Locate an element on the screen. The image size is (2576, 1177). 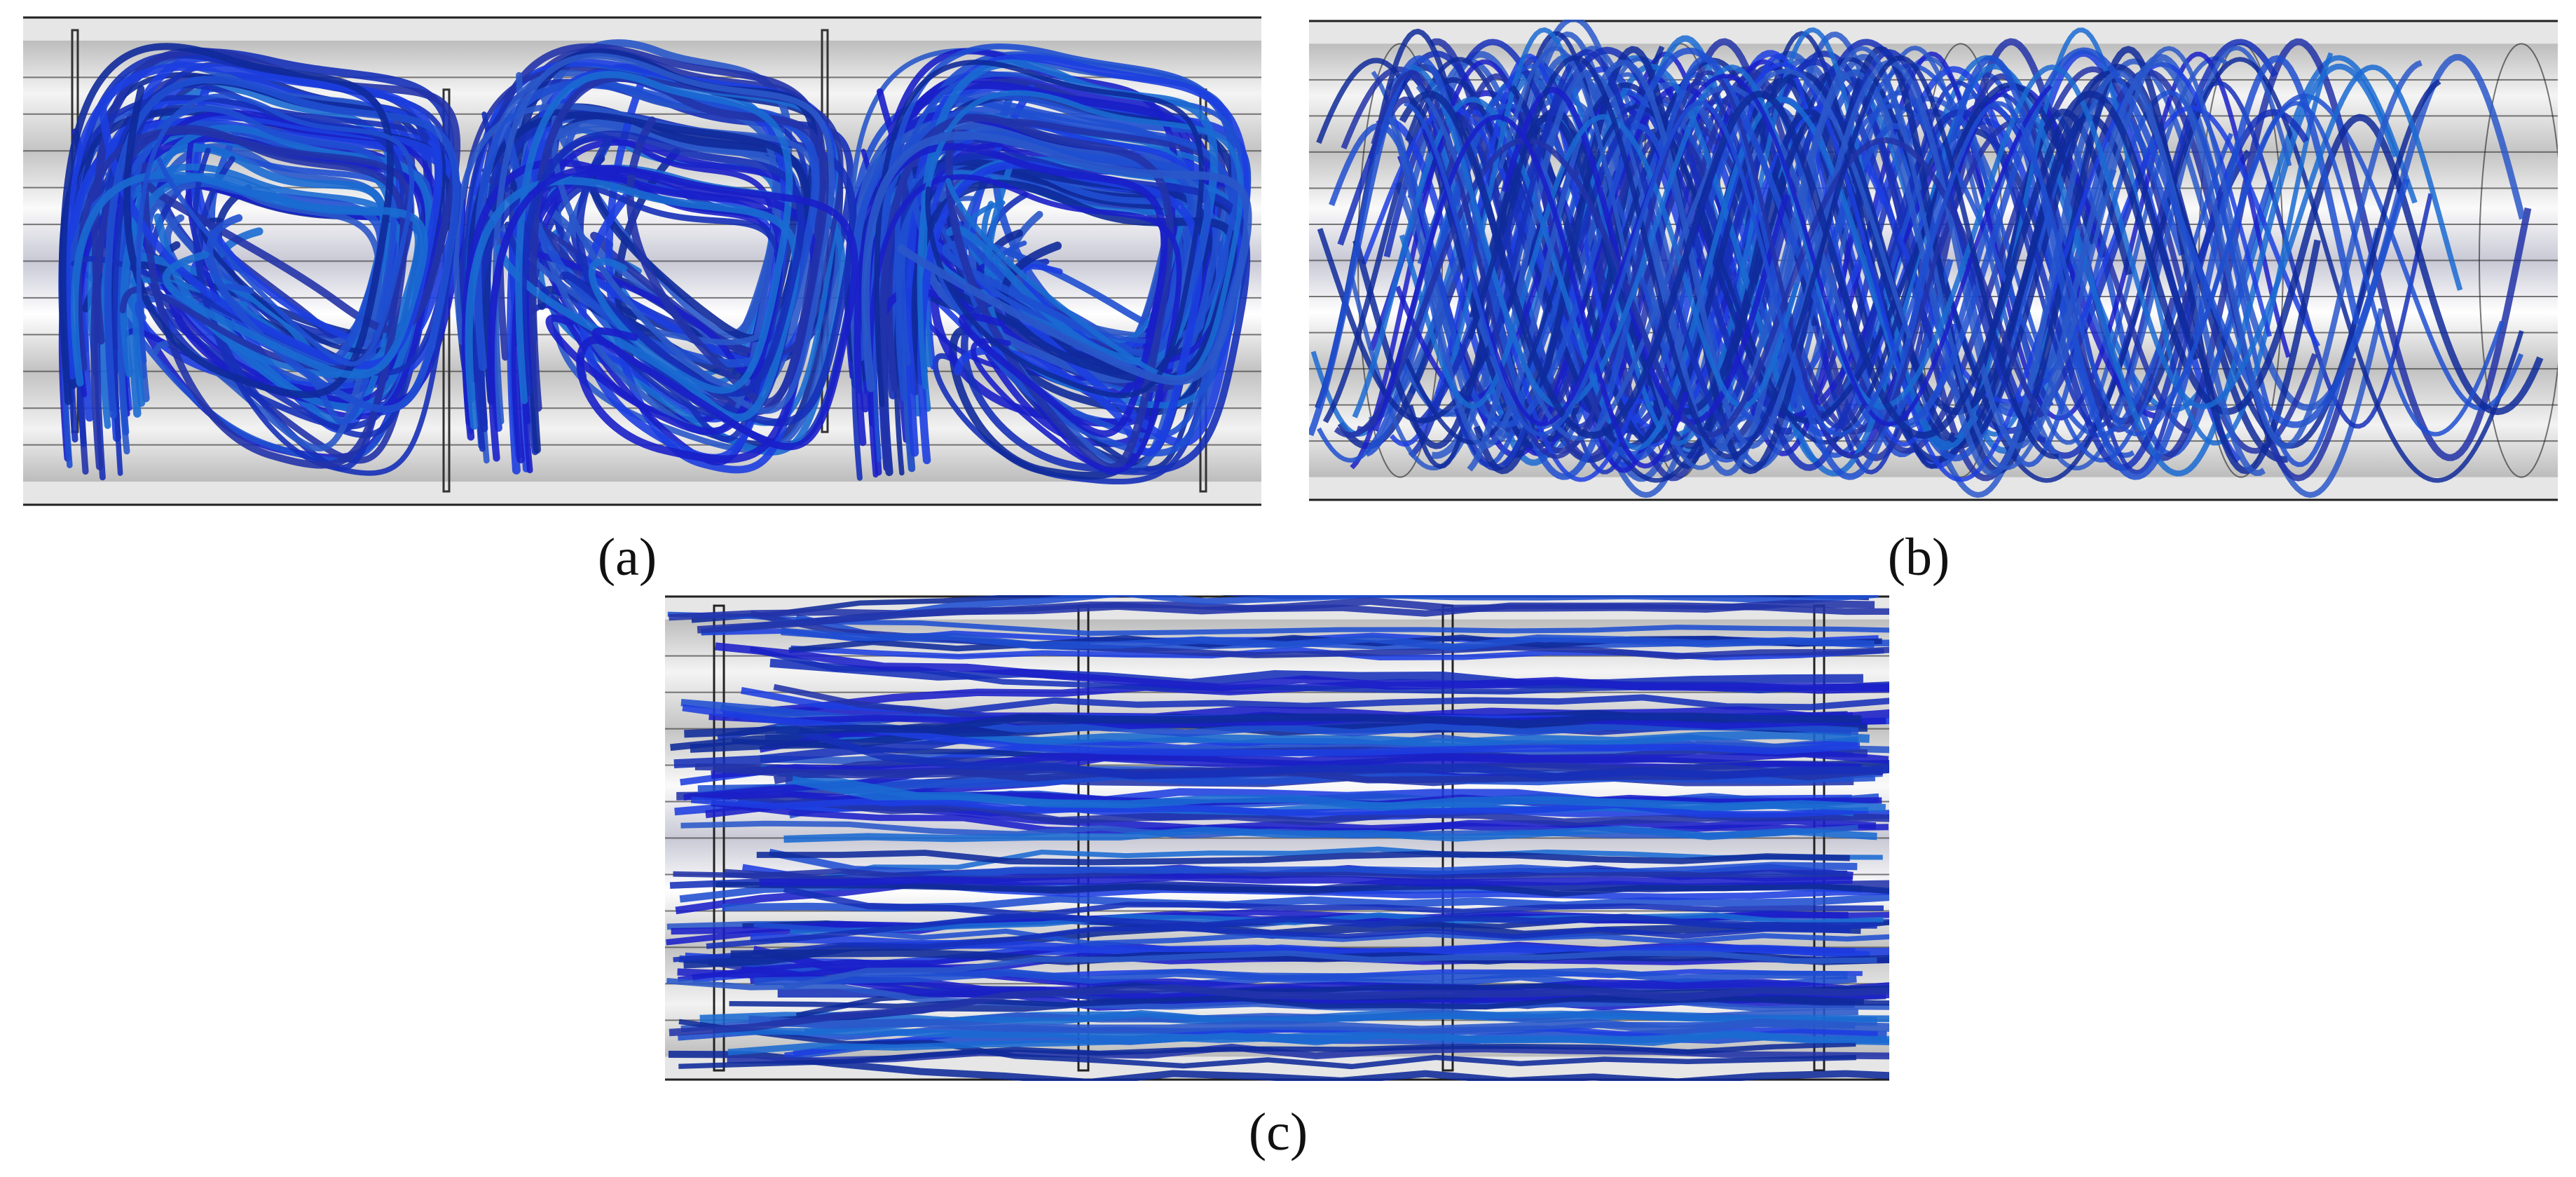
helix-ring is located at coordinates (2519, 260).